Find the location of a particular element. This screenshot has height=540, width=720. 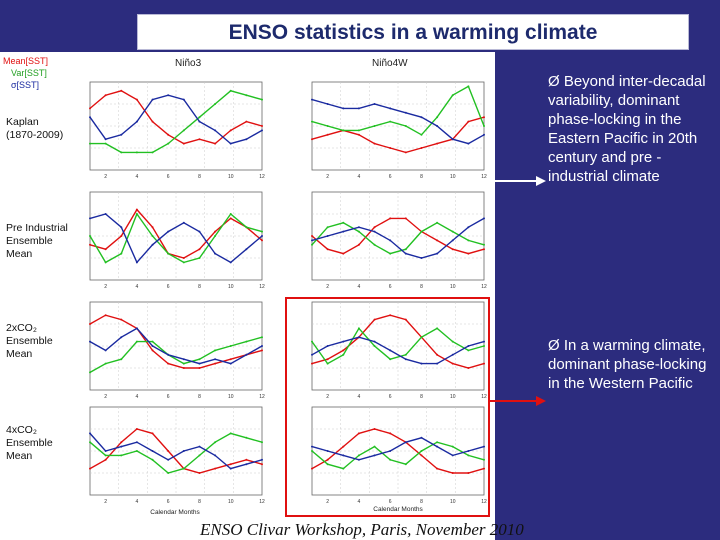

row-label-kaplan: Kaplan (1870-2009) is located at coordinates (35, 128).